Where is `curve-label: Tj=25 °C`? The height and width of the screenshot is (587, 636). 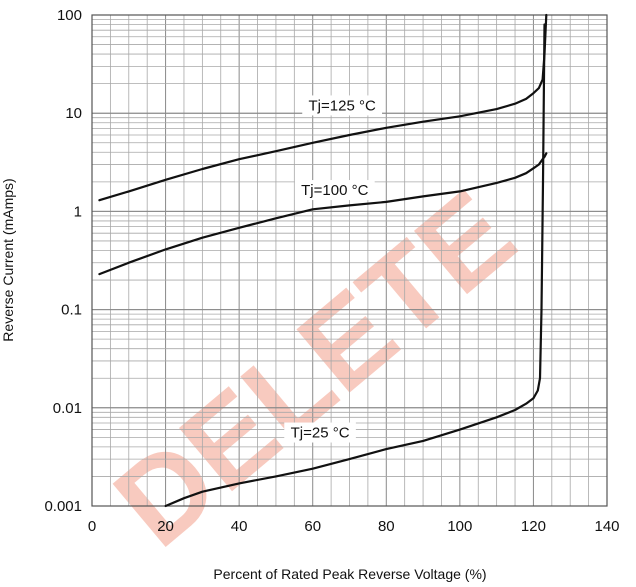
curve-label: Tj=25 °C is located at coordinates (320, 433).